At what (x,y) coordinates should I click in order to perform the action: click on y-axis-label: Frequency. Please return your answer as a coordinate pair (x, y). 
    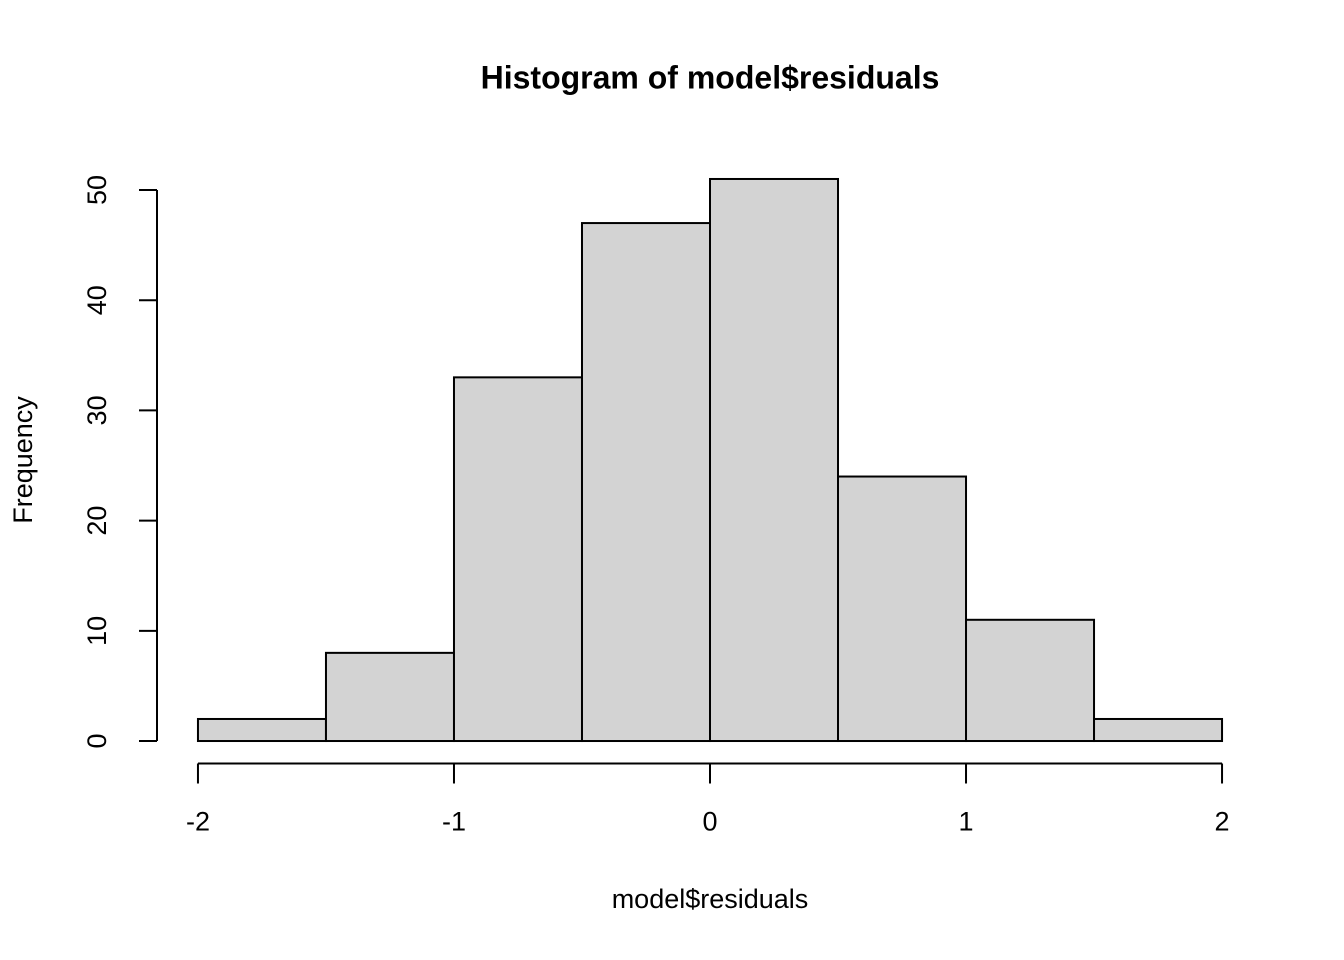
    Looking at the image, I should click on (23, 460).